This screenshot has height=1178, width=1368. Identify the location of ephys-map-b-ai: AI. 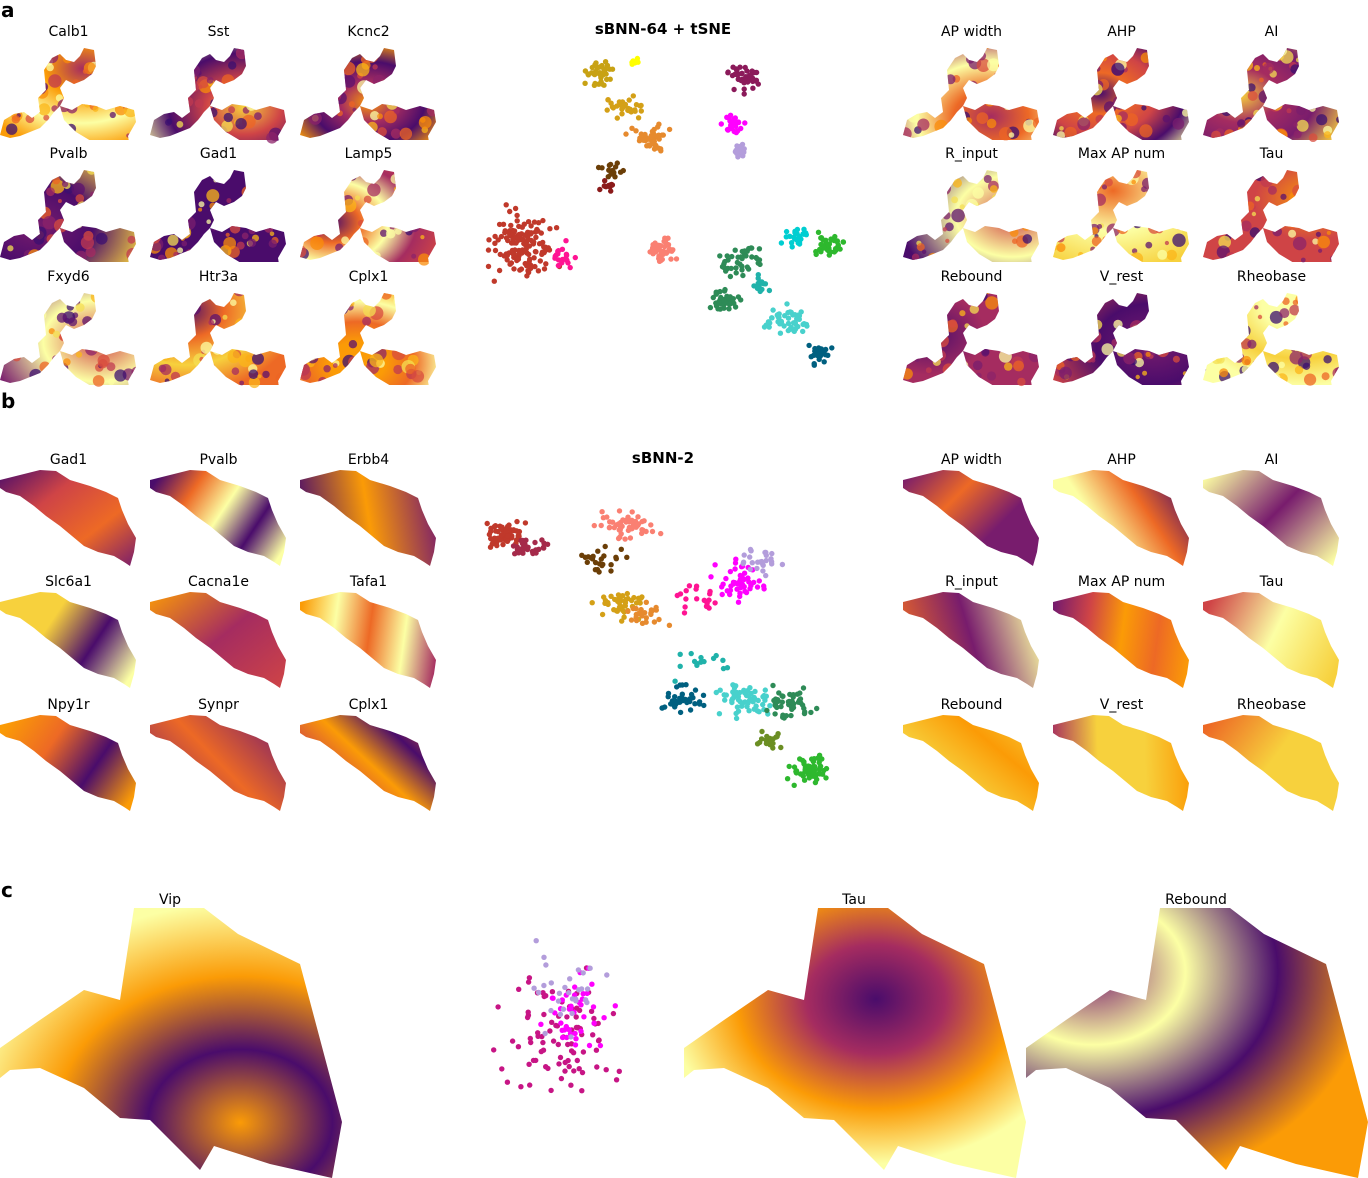
(1271, 509).